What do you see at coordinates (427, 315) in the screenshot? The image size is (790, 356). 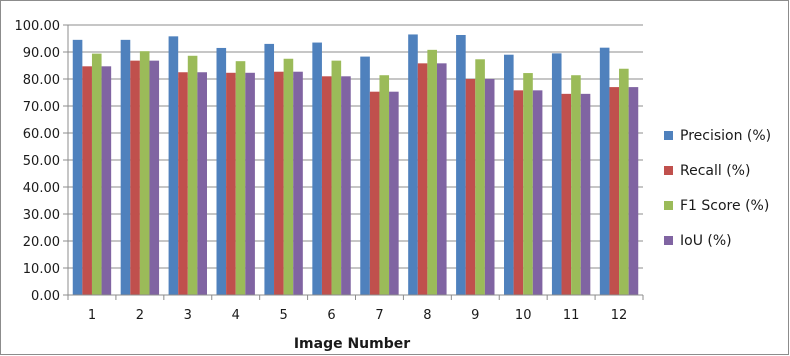 I see `x-tick-label: 8` at bounding box center [427, 315].